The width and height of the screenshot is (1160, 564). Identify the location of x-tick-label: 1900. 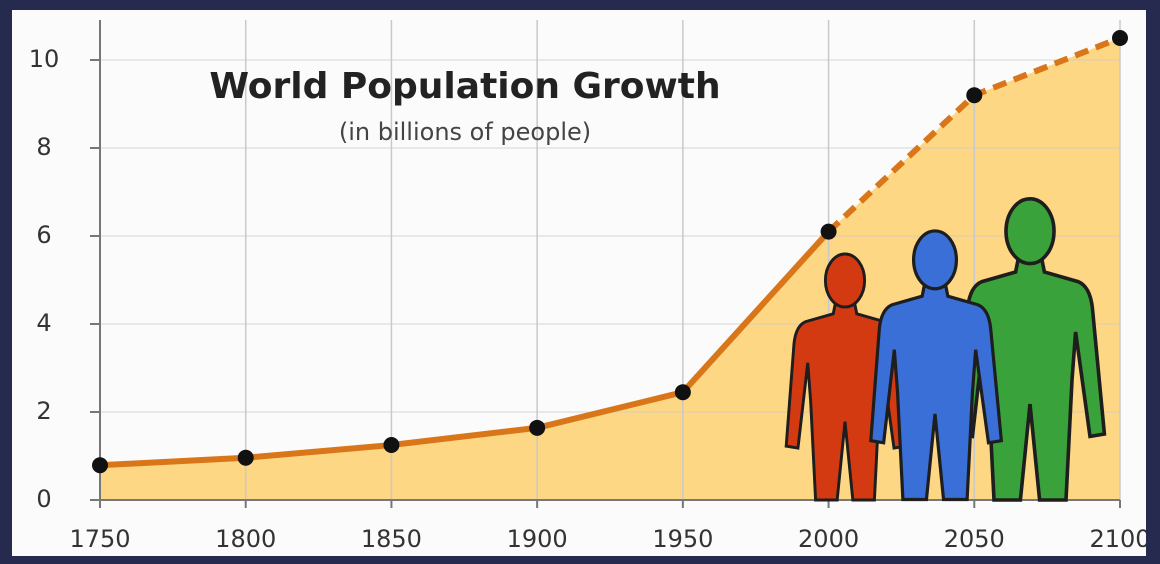
(537, 539).